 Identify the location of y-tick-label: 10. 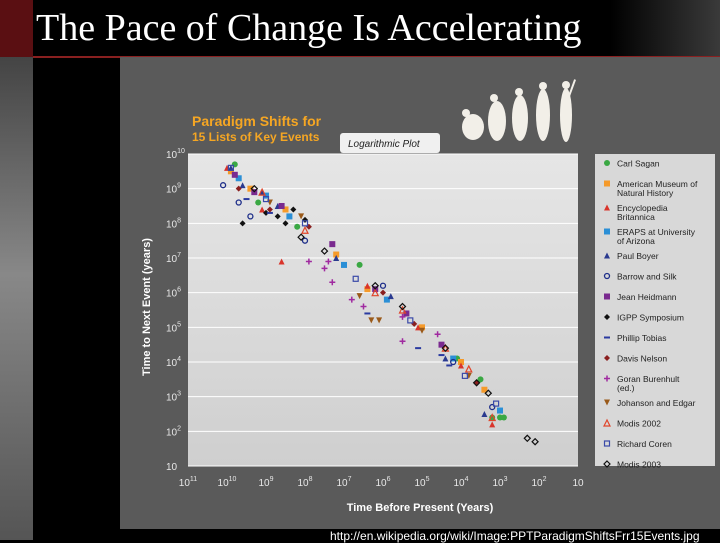
(172, 467).